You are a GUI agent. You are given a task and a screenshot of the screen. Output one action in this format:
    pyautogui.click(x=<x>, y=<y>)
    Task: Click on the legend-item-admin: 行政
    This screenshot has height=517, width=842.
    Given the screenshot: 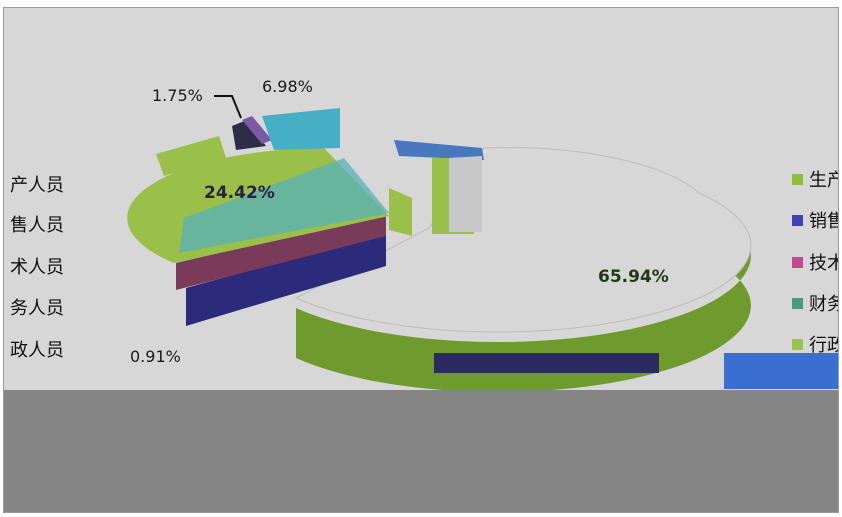 What is the action you would take?
    pyautogui.click(x=815, y=344)
    